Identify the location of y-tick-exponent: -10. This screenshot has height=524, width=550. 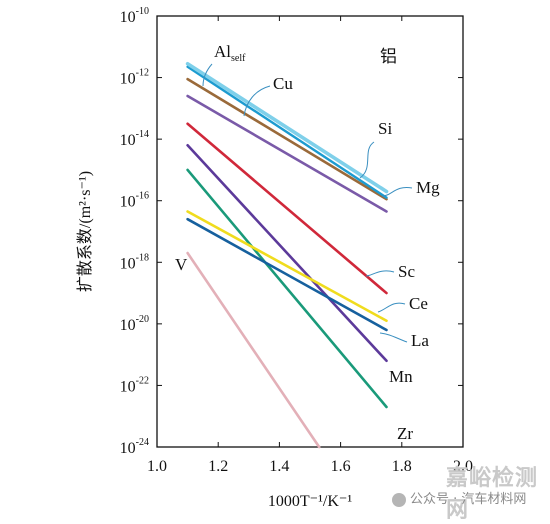
(142, 11).